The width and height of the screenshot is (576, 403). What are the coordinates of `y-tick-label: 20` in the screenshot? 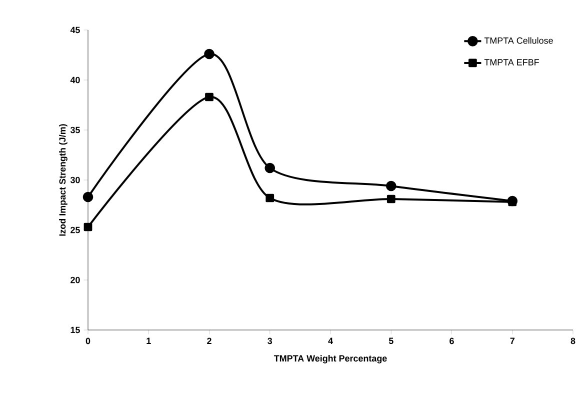 It's located at (75, 280).